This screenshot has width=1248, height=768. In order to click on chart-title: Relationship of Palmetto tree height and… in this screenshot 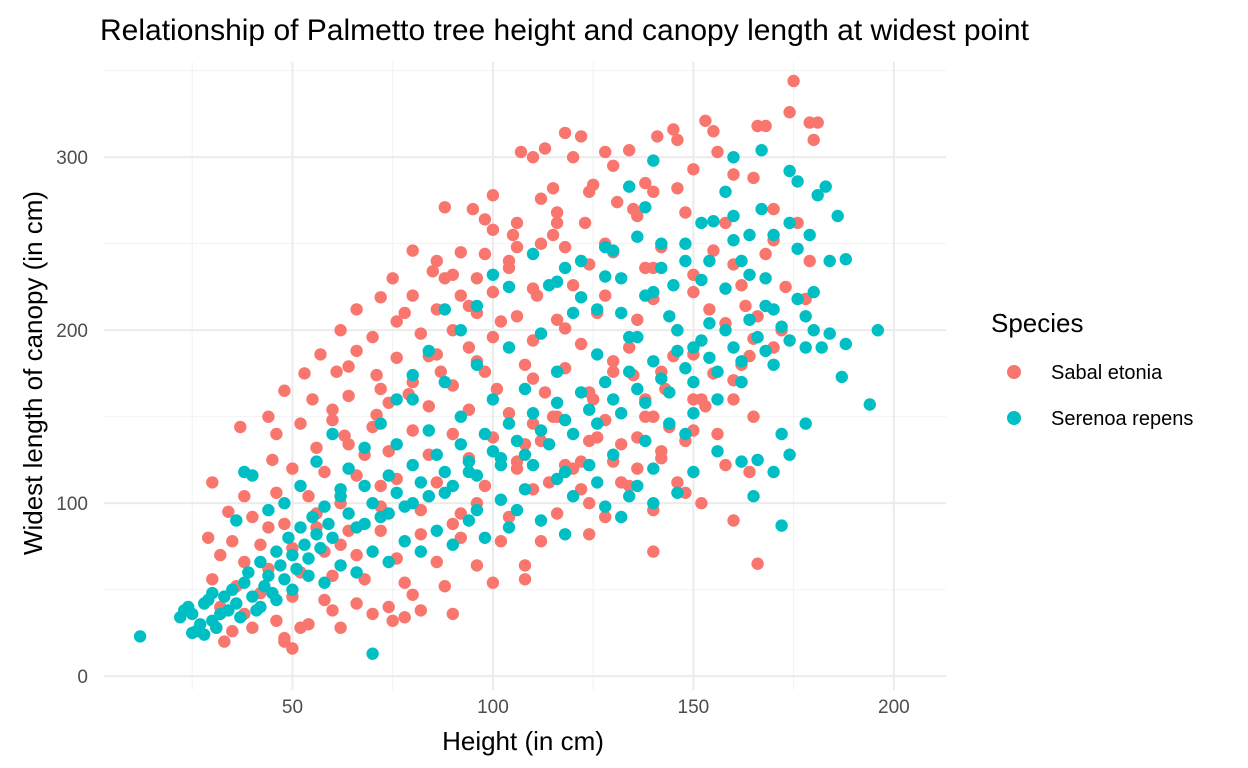, I will do `click(565, 30)`.